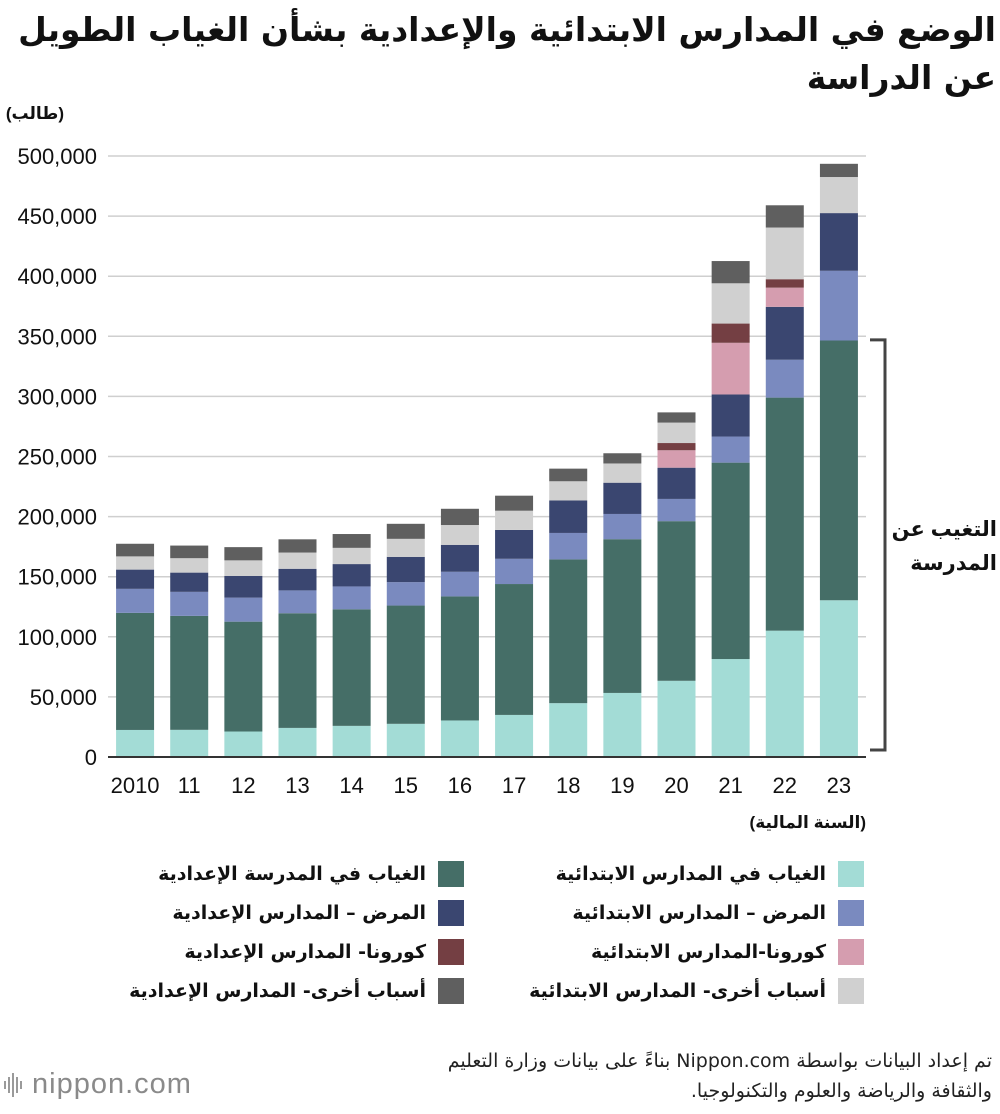 The height and width of the screenshot is (1114, 1000). I want to click on legend-label: المرض – المدارس الابتدائية, so click(699, 913).